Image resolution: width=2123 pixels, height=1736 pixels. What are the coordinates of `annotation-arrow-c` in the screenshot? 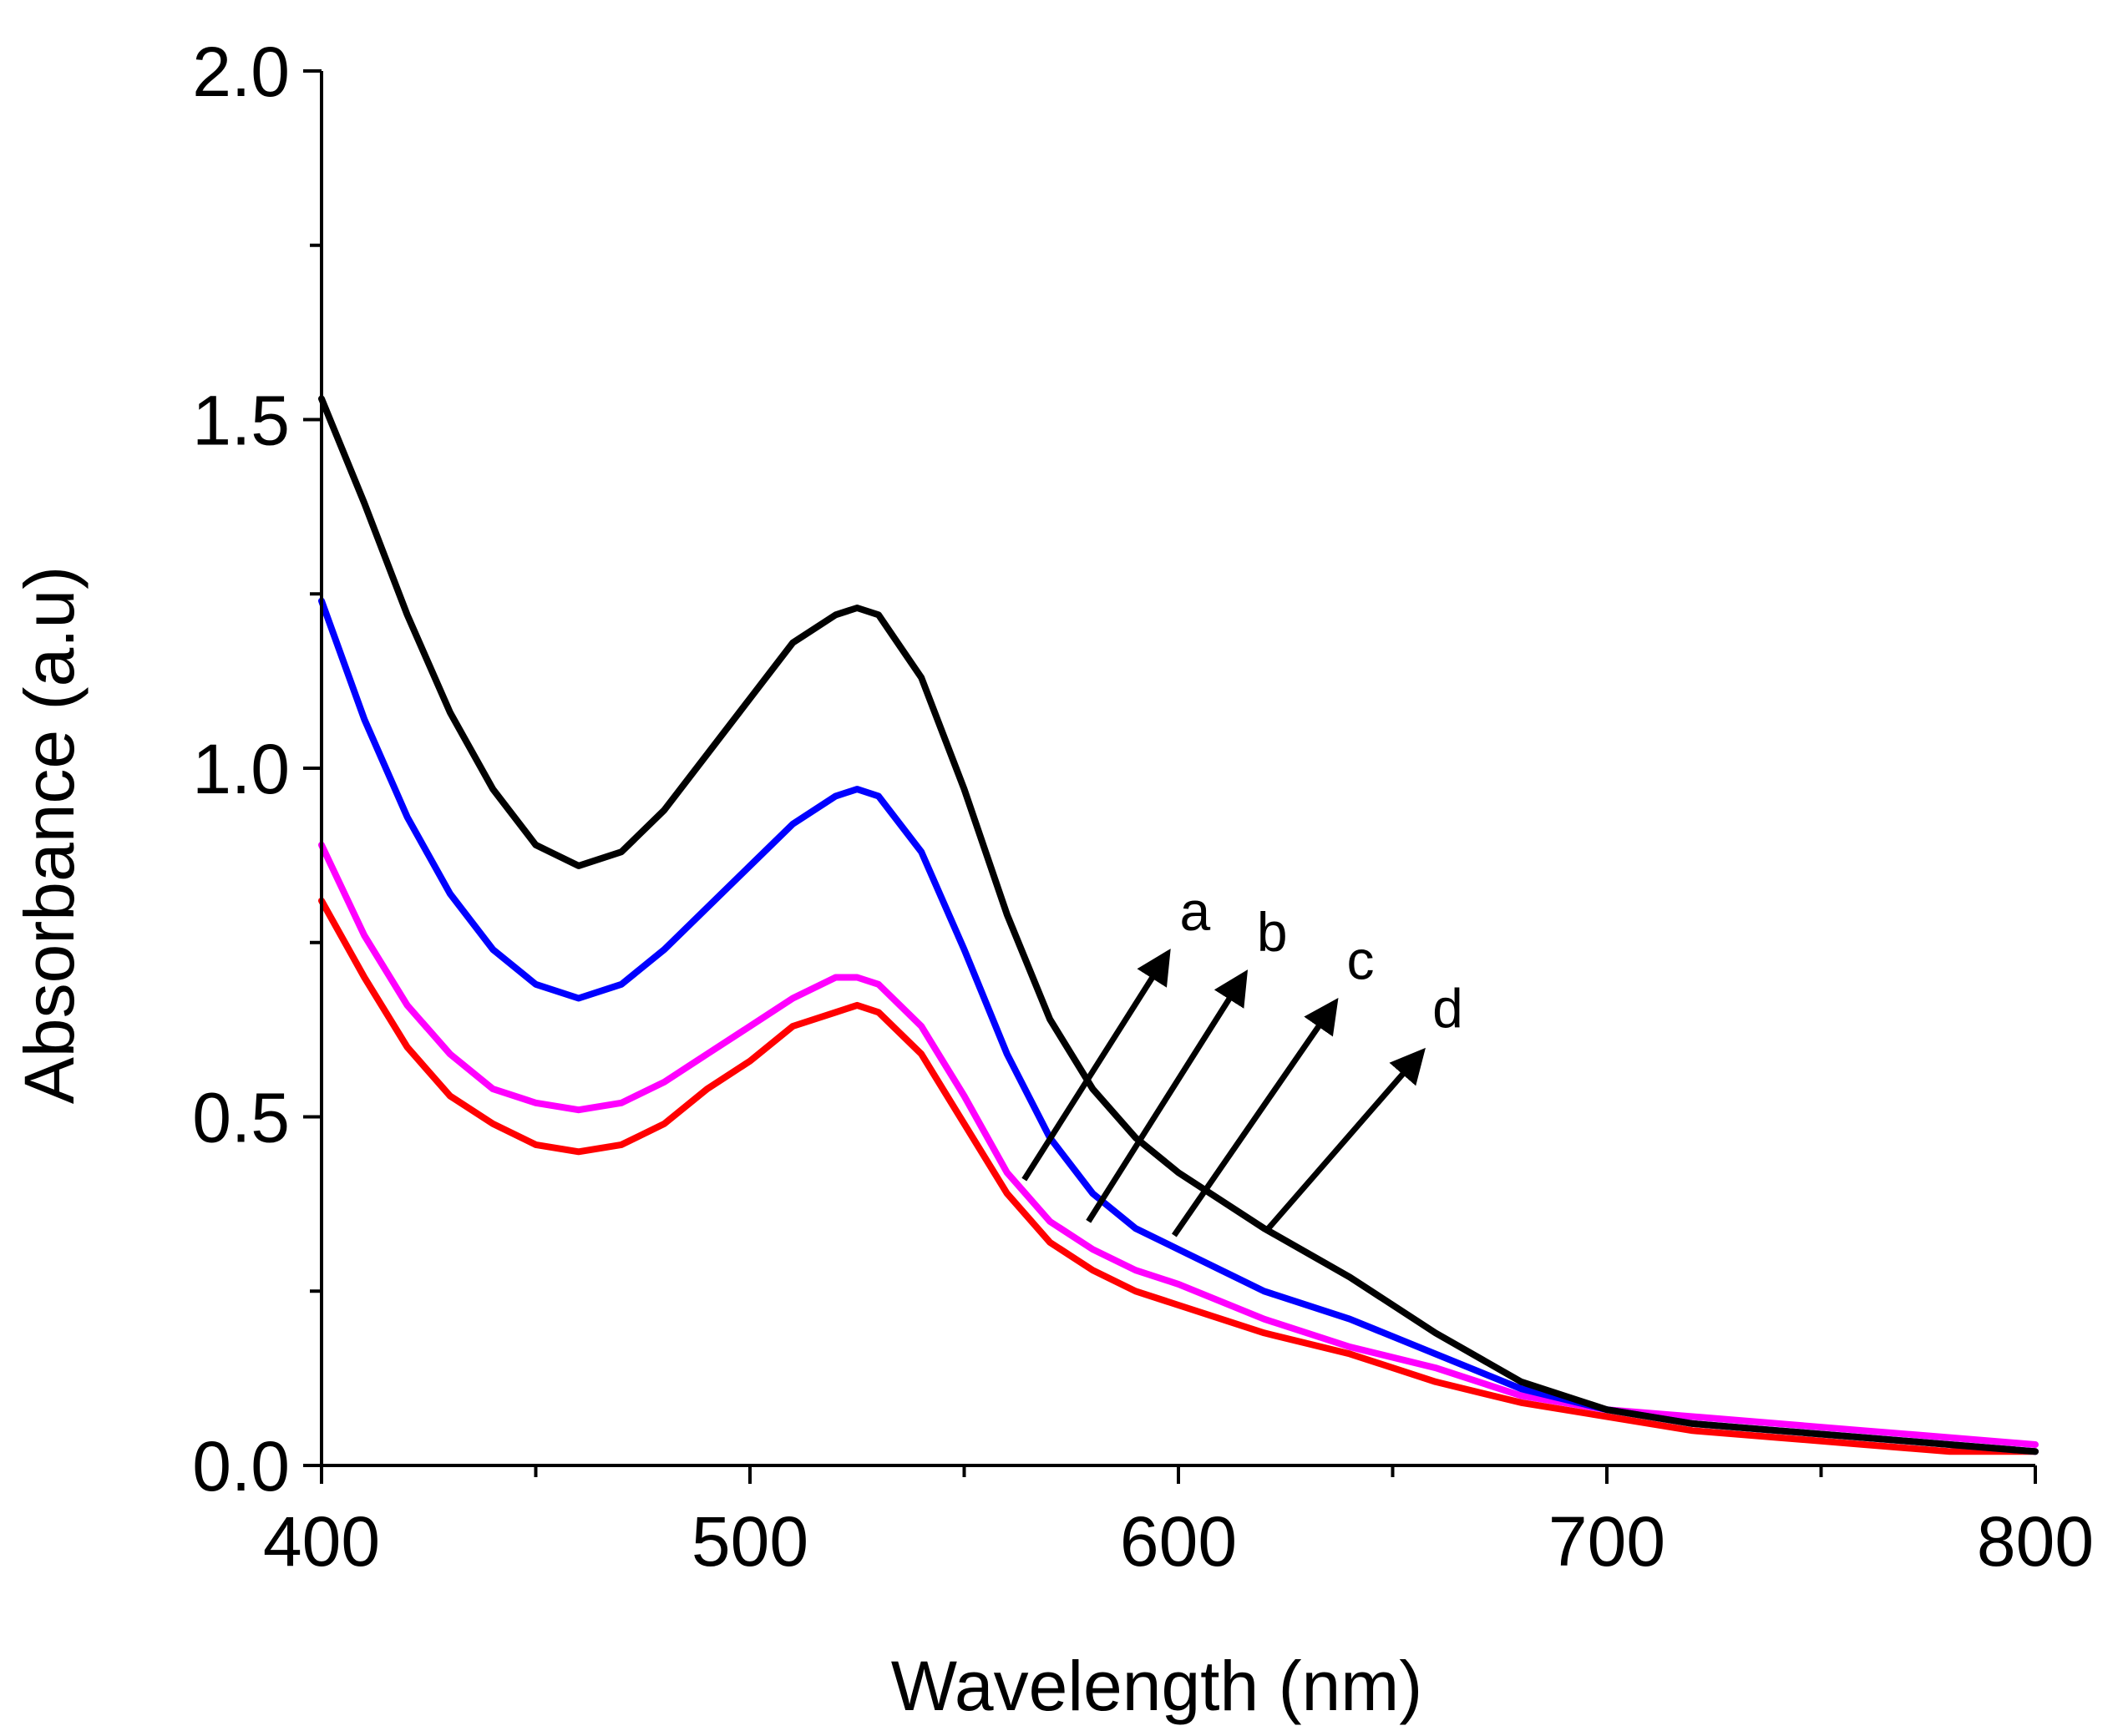 It's located at (1255, 1117).